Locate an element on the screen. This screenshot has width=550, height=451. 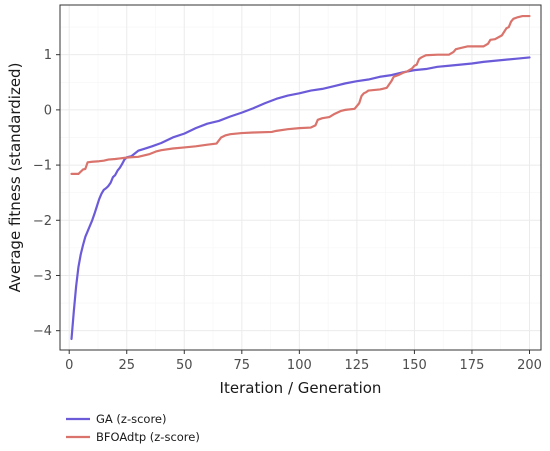
y-tick-label: 0 is located at coordinates (48, 110).